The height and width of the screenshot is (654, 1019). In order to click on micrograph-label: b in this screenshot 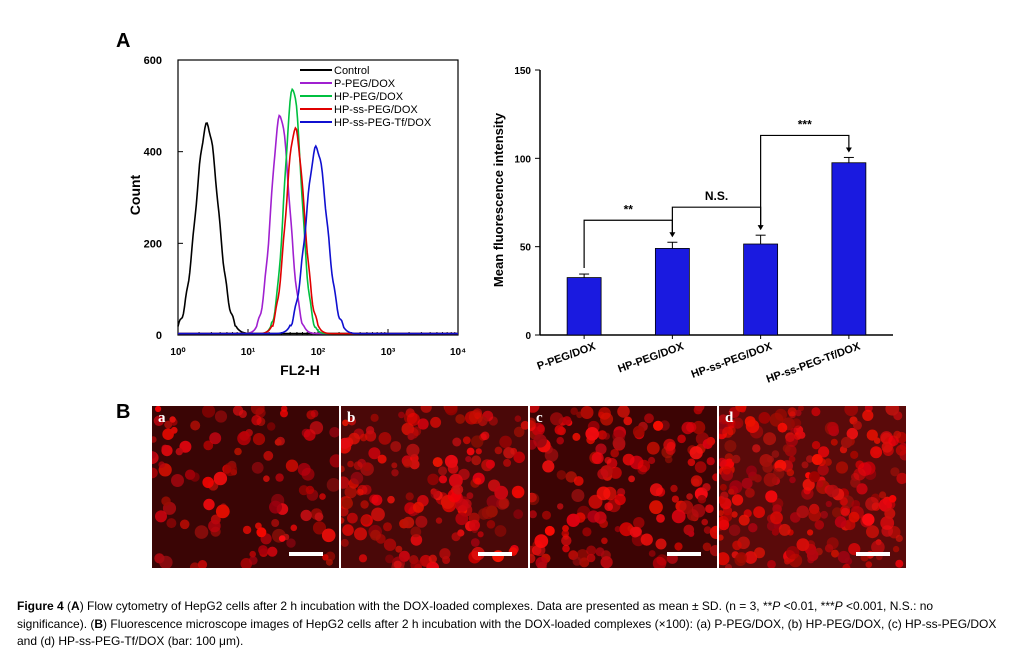, I will do `click(351, 418)`.